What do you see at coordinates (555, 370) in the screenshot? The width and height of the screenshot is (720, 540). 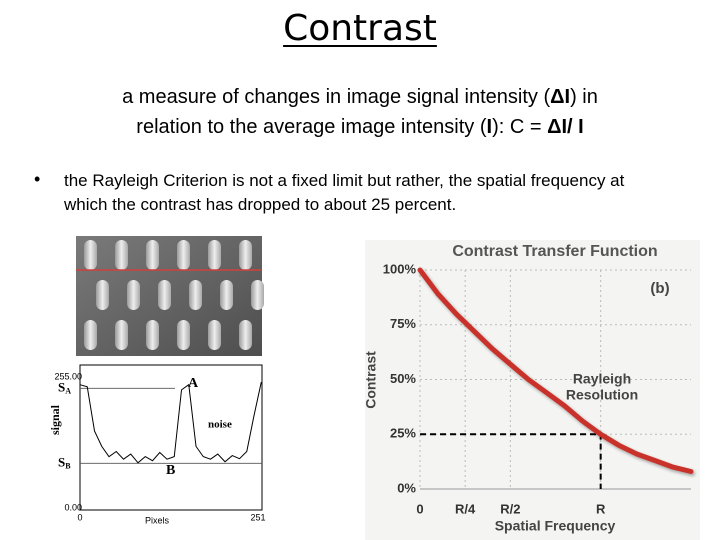 I see `ctf-curve` at bounding box center [555, 370].